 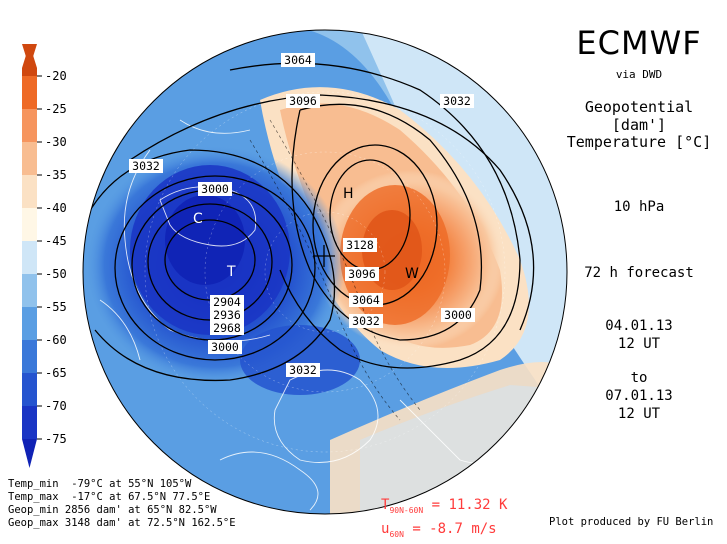 What do you see at coordinates (639, 107) in the screenshot?
I see `field1-name: Geopotential` at bounding box center [639, 107].